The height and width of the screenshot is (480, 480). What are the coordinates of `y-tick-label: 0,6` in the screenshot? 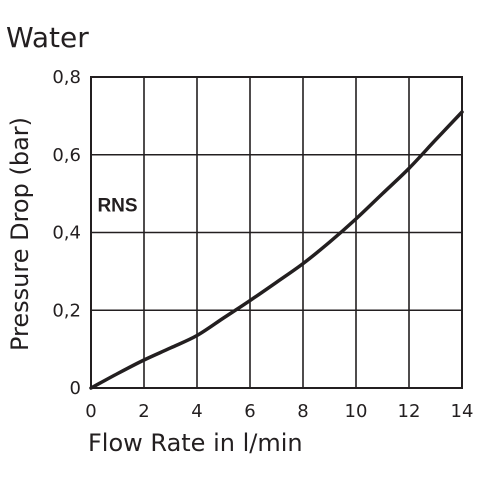 It's located at (66, 155).